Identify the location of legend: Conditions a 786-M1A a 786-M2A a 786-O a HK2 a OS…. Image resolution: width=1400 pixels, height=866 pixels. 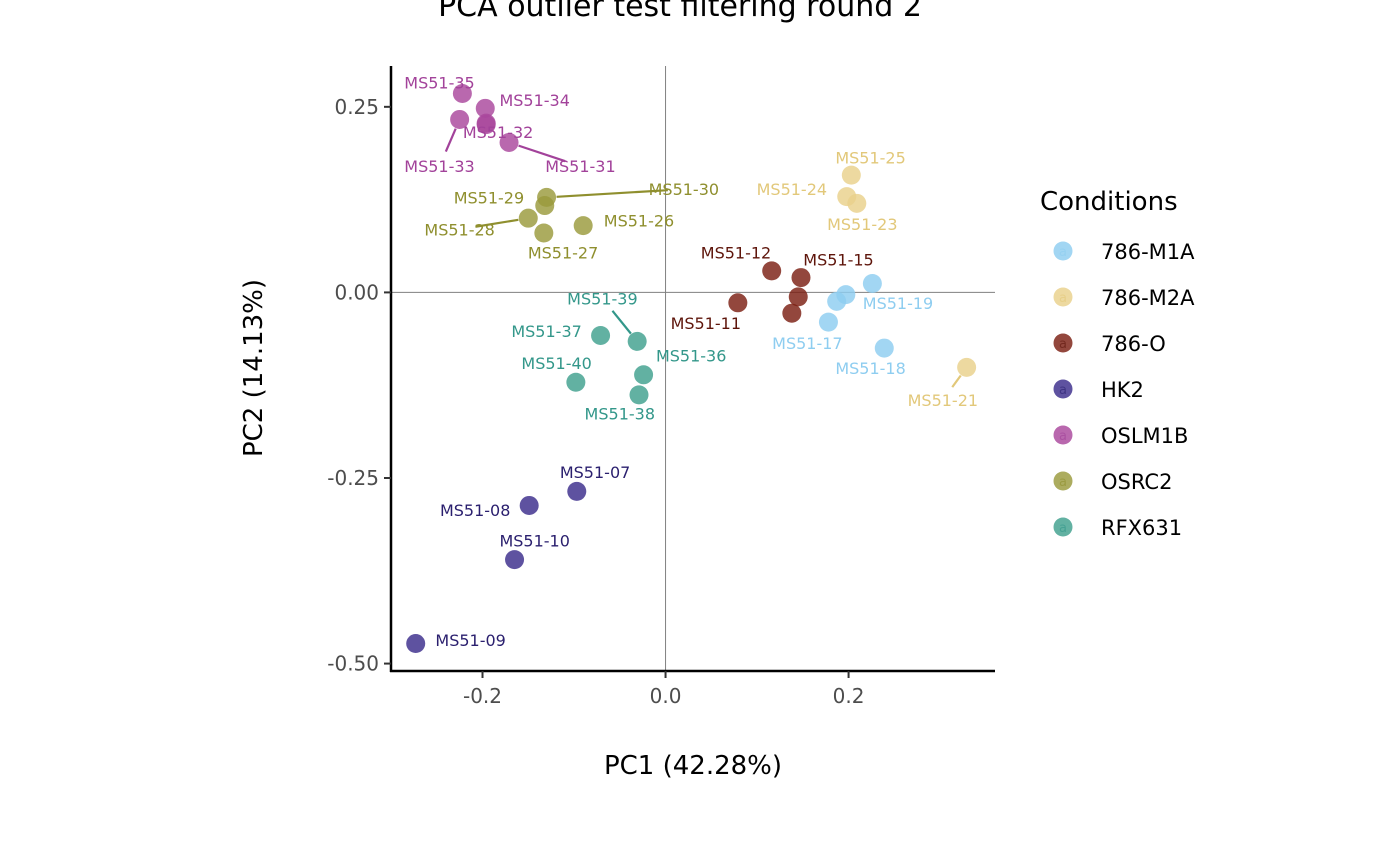
(1117, 363).